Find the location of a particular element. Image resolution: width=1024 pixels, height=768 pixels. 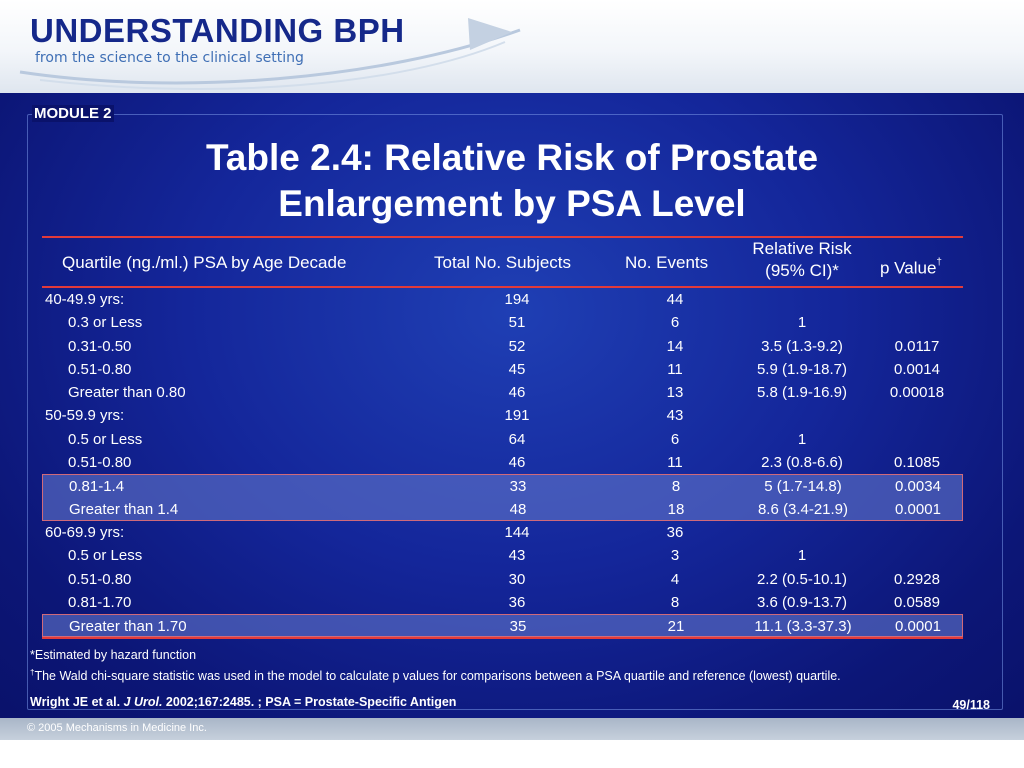

cell-total-subjects: 64 is located at coordinates (517, 439).